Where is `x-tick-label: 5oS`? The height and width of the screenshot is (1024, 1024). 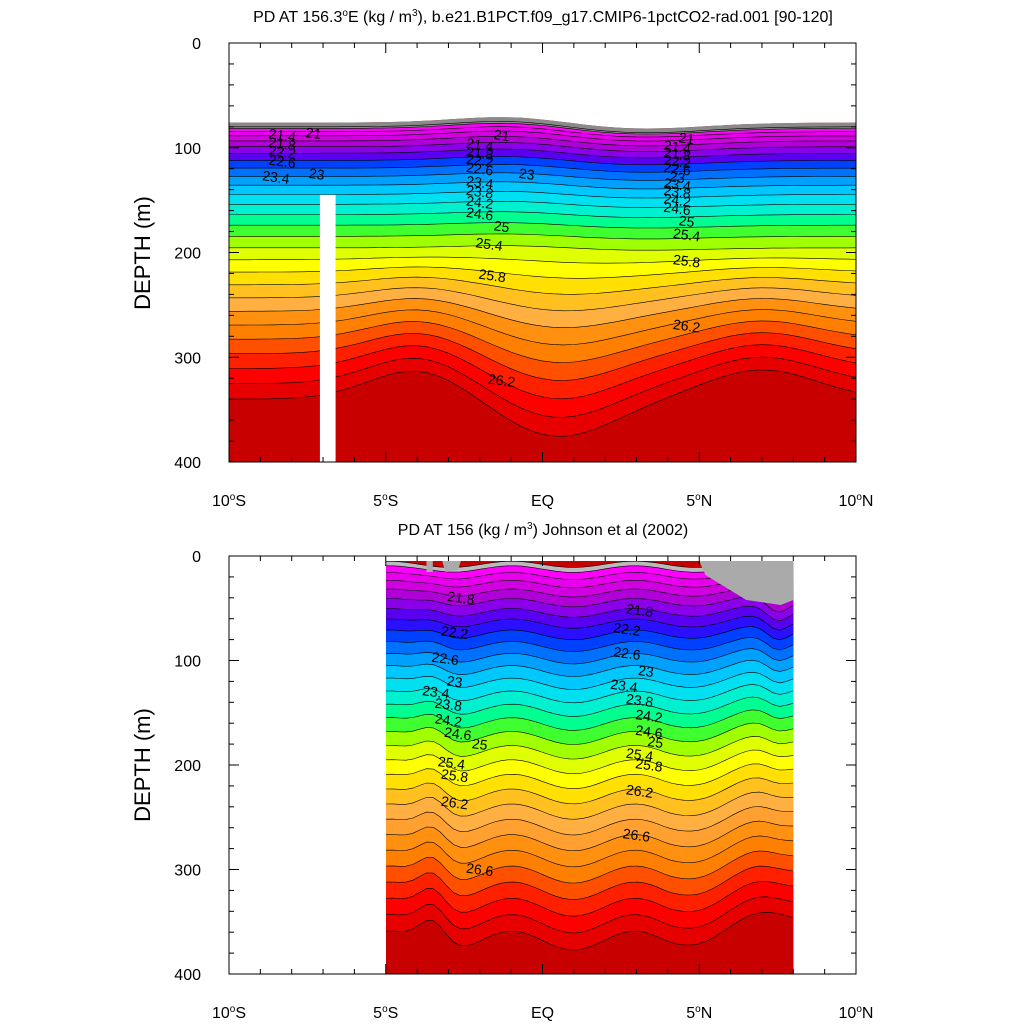
x-tick-label: 5oS is located at coordinates (385, 501).